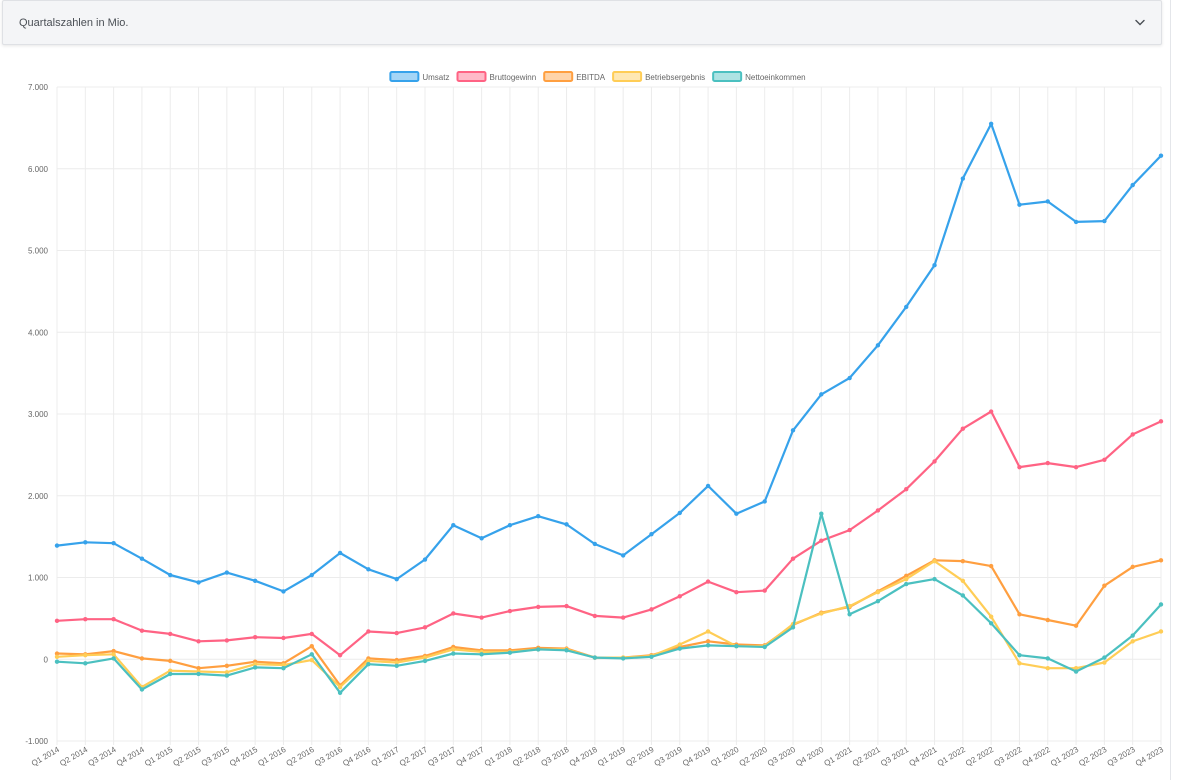 This screenshot has width=1178, height=780. Describe the element at coordinates (496, 76) in the screenshot. I see `legend-item-bruttogewinn: Bruttogewinn` at that location.